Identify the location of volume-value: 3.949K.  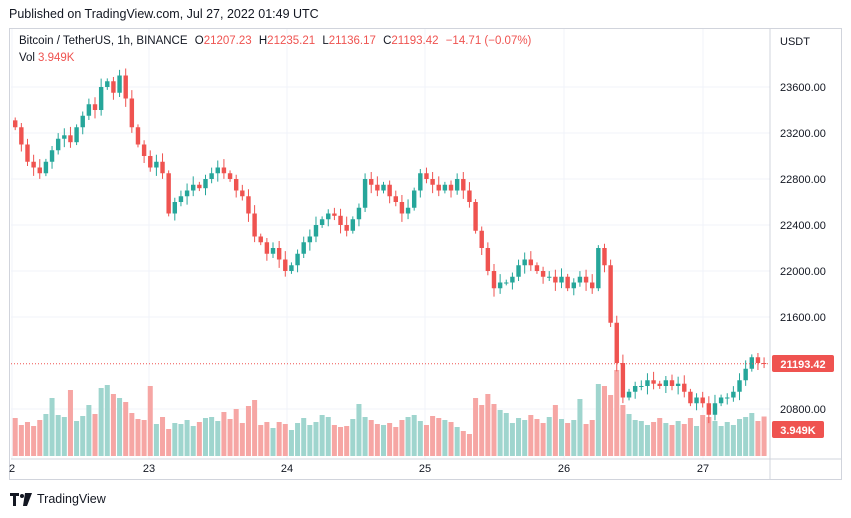
(56, 58).